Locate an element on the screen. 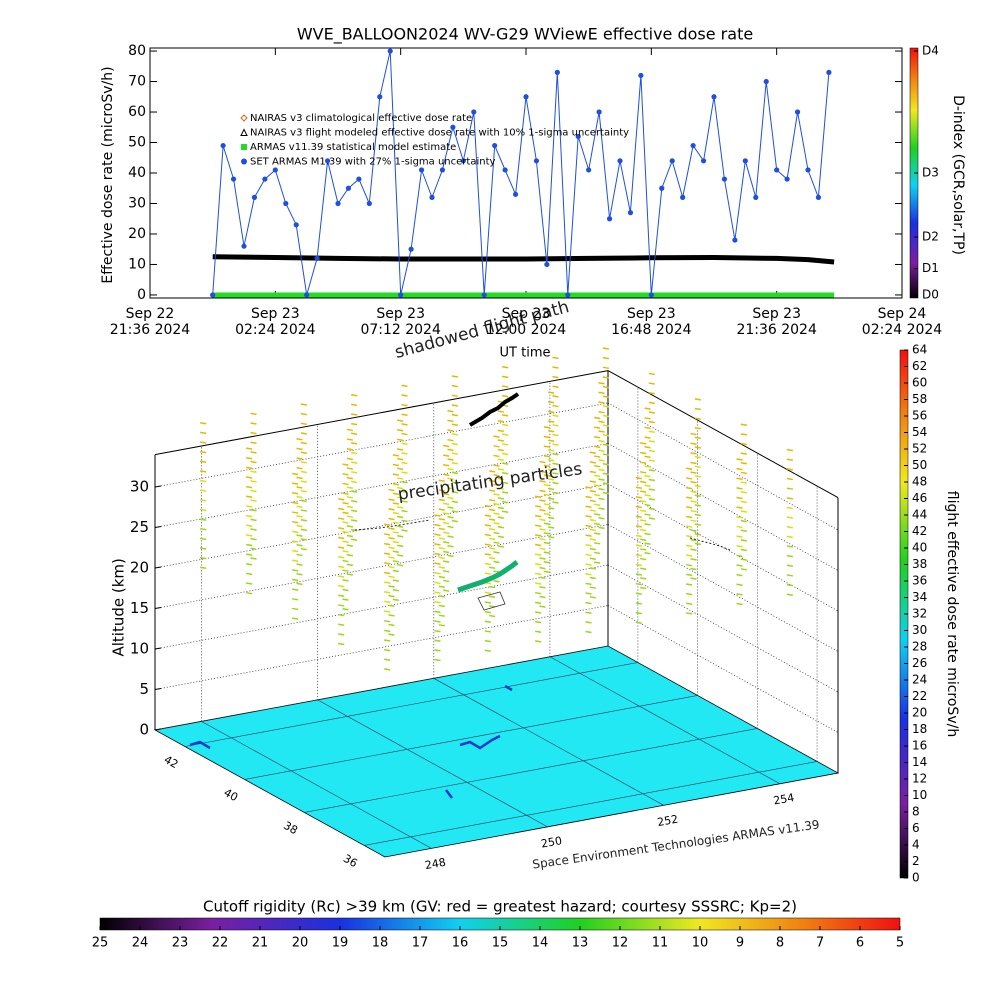 The image size is (1000, 1000). map-floor is located at coordinates (496, 751).